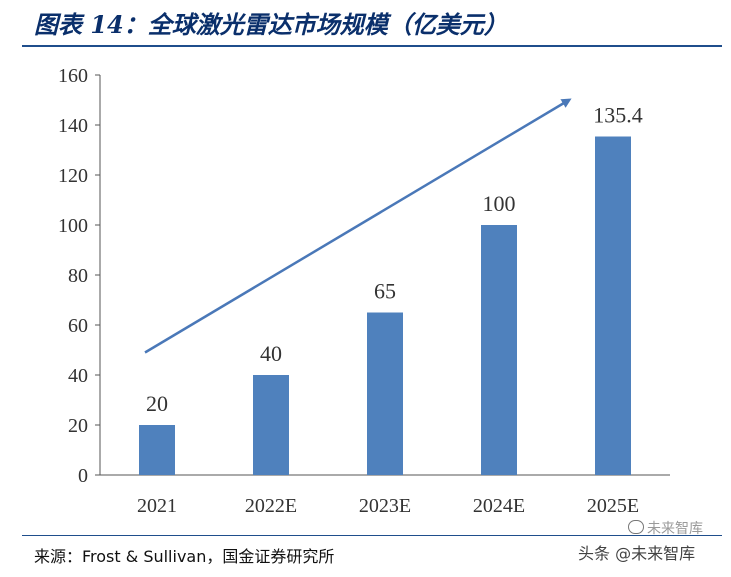 The height and width of the screenshot is (577, 731). I want to click on bar-value-label: 20, so click(157, 403).